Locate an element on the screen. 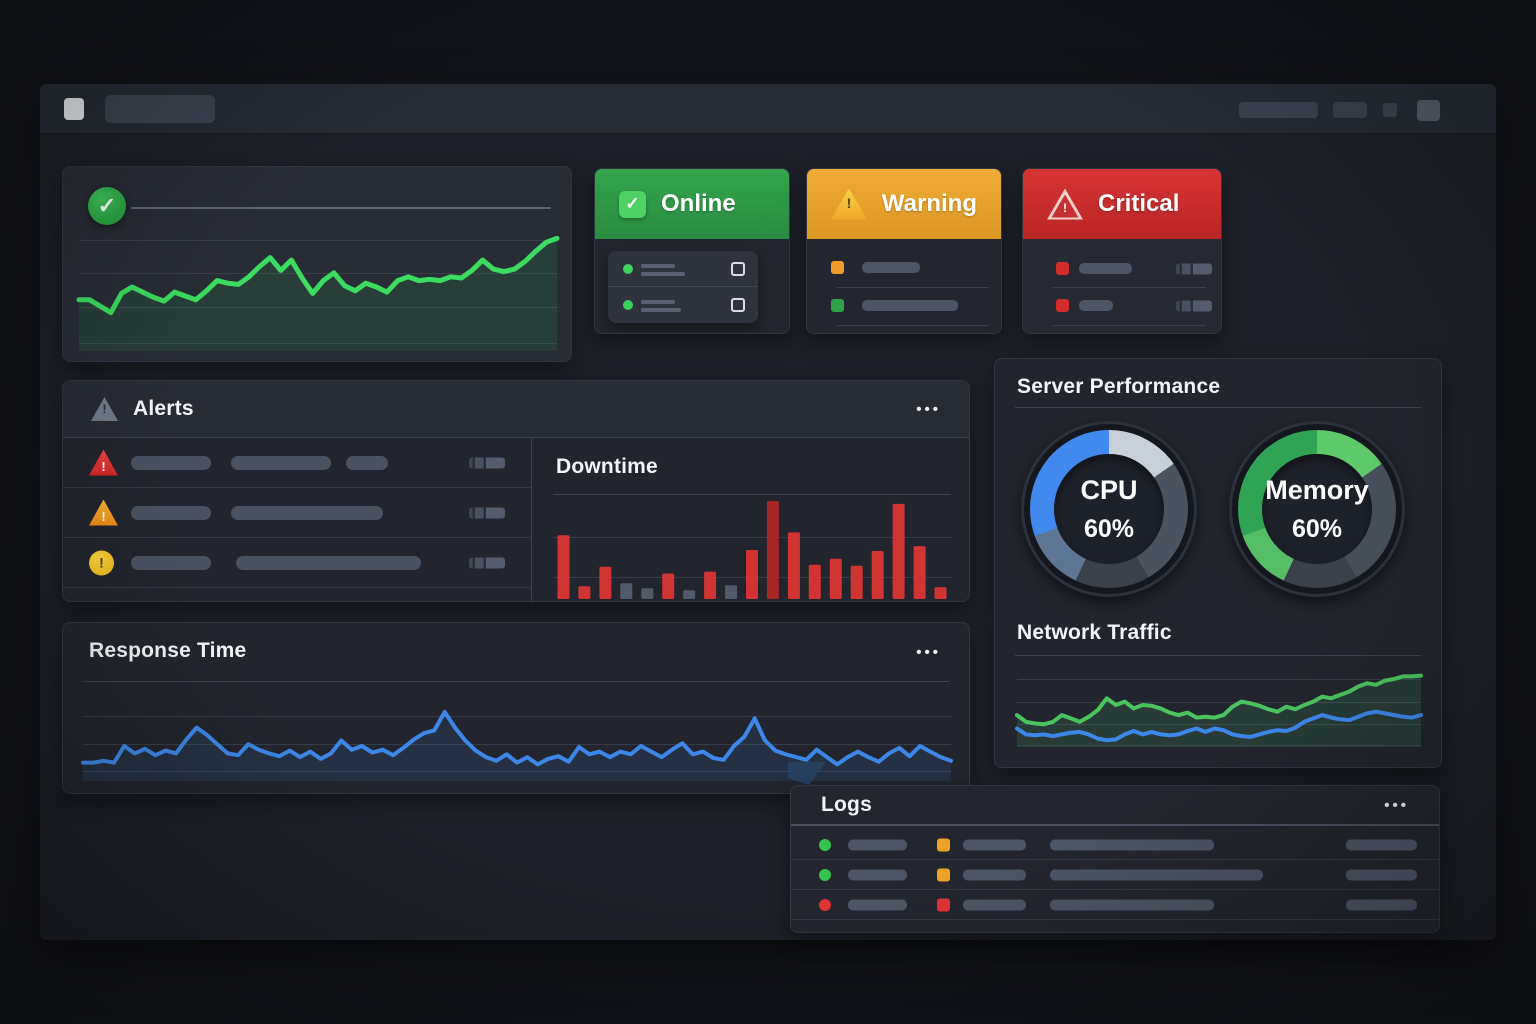  alerts-more-button: ••• is located at coordinates (928, 409).